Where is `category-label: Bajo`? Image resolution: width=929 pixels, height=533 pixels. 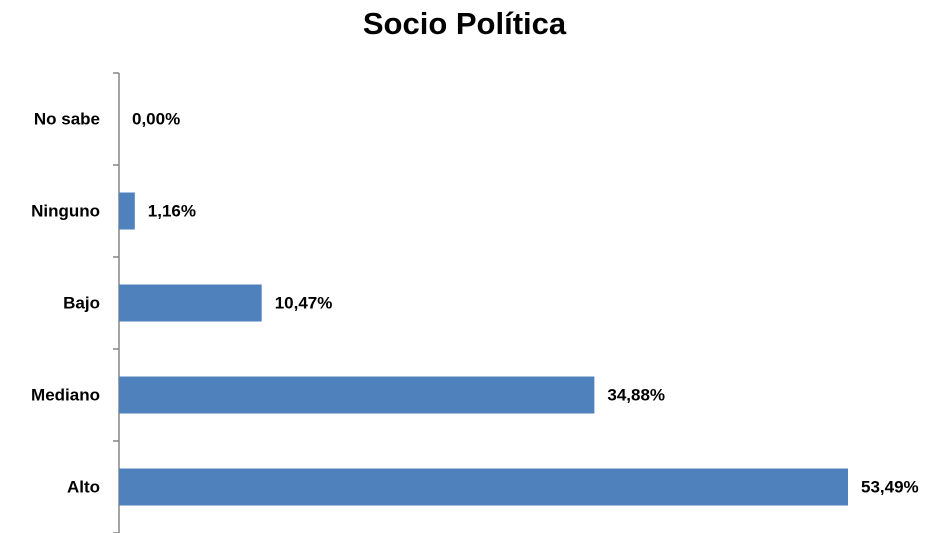
category-label: Bajo is located at coordinates (81, 303).